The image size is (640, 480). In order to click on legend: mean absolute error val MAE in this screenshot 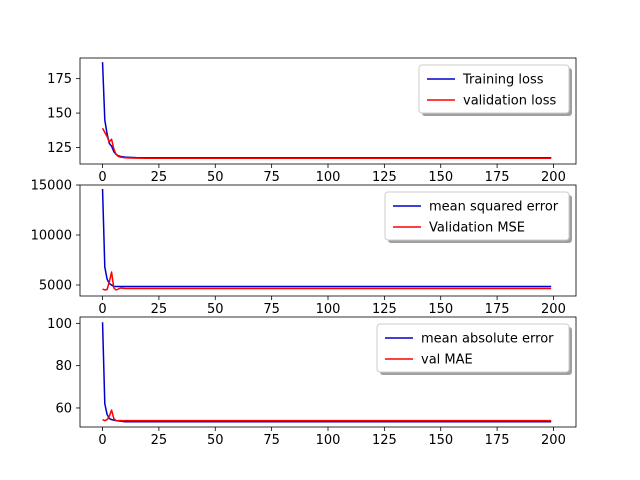, I will do `click(474, 349)`.